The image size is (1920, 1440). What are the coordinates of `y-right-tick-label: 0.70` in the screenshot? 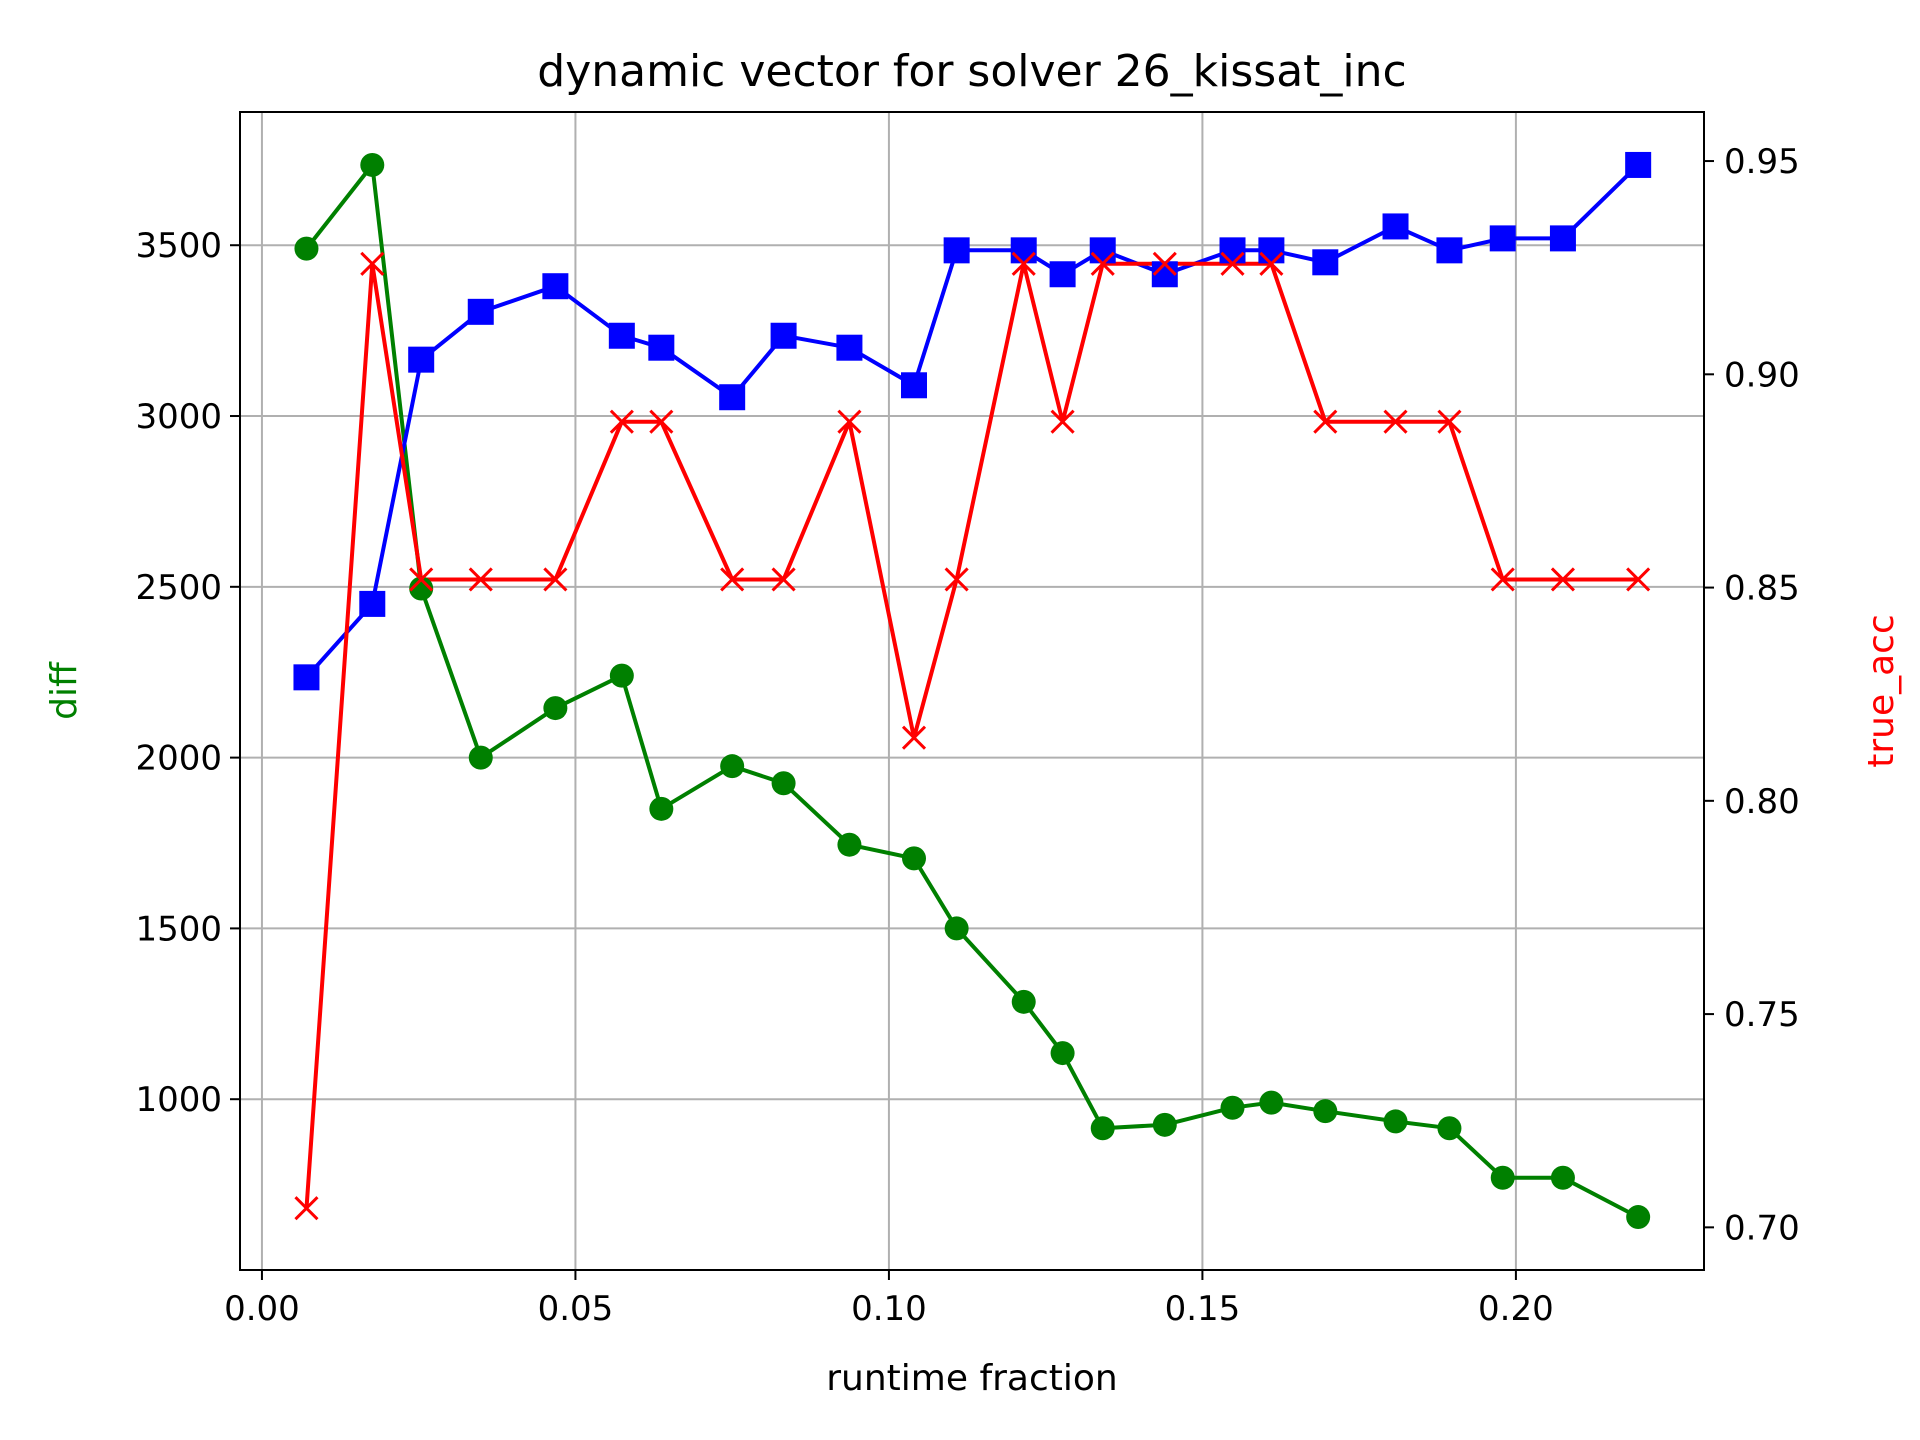 It's located at (1762, 1228).